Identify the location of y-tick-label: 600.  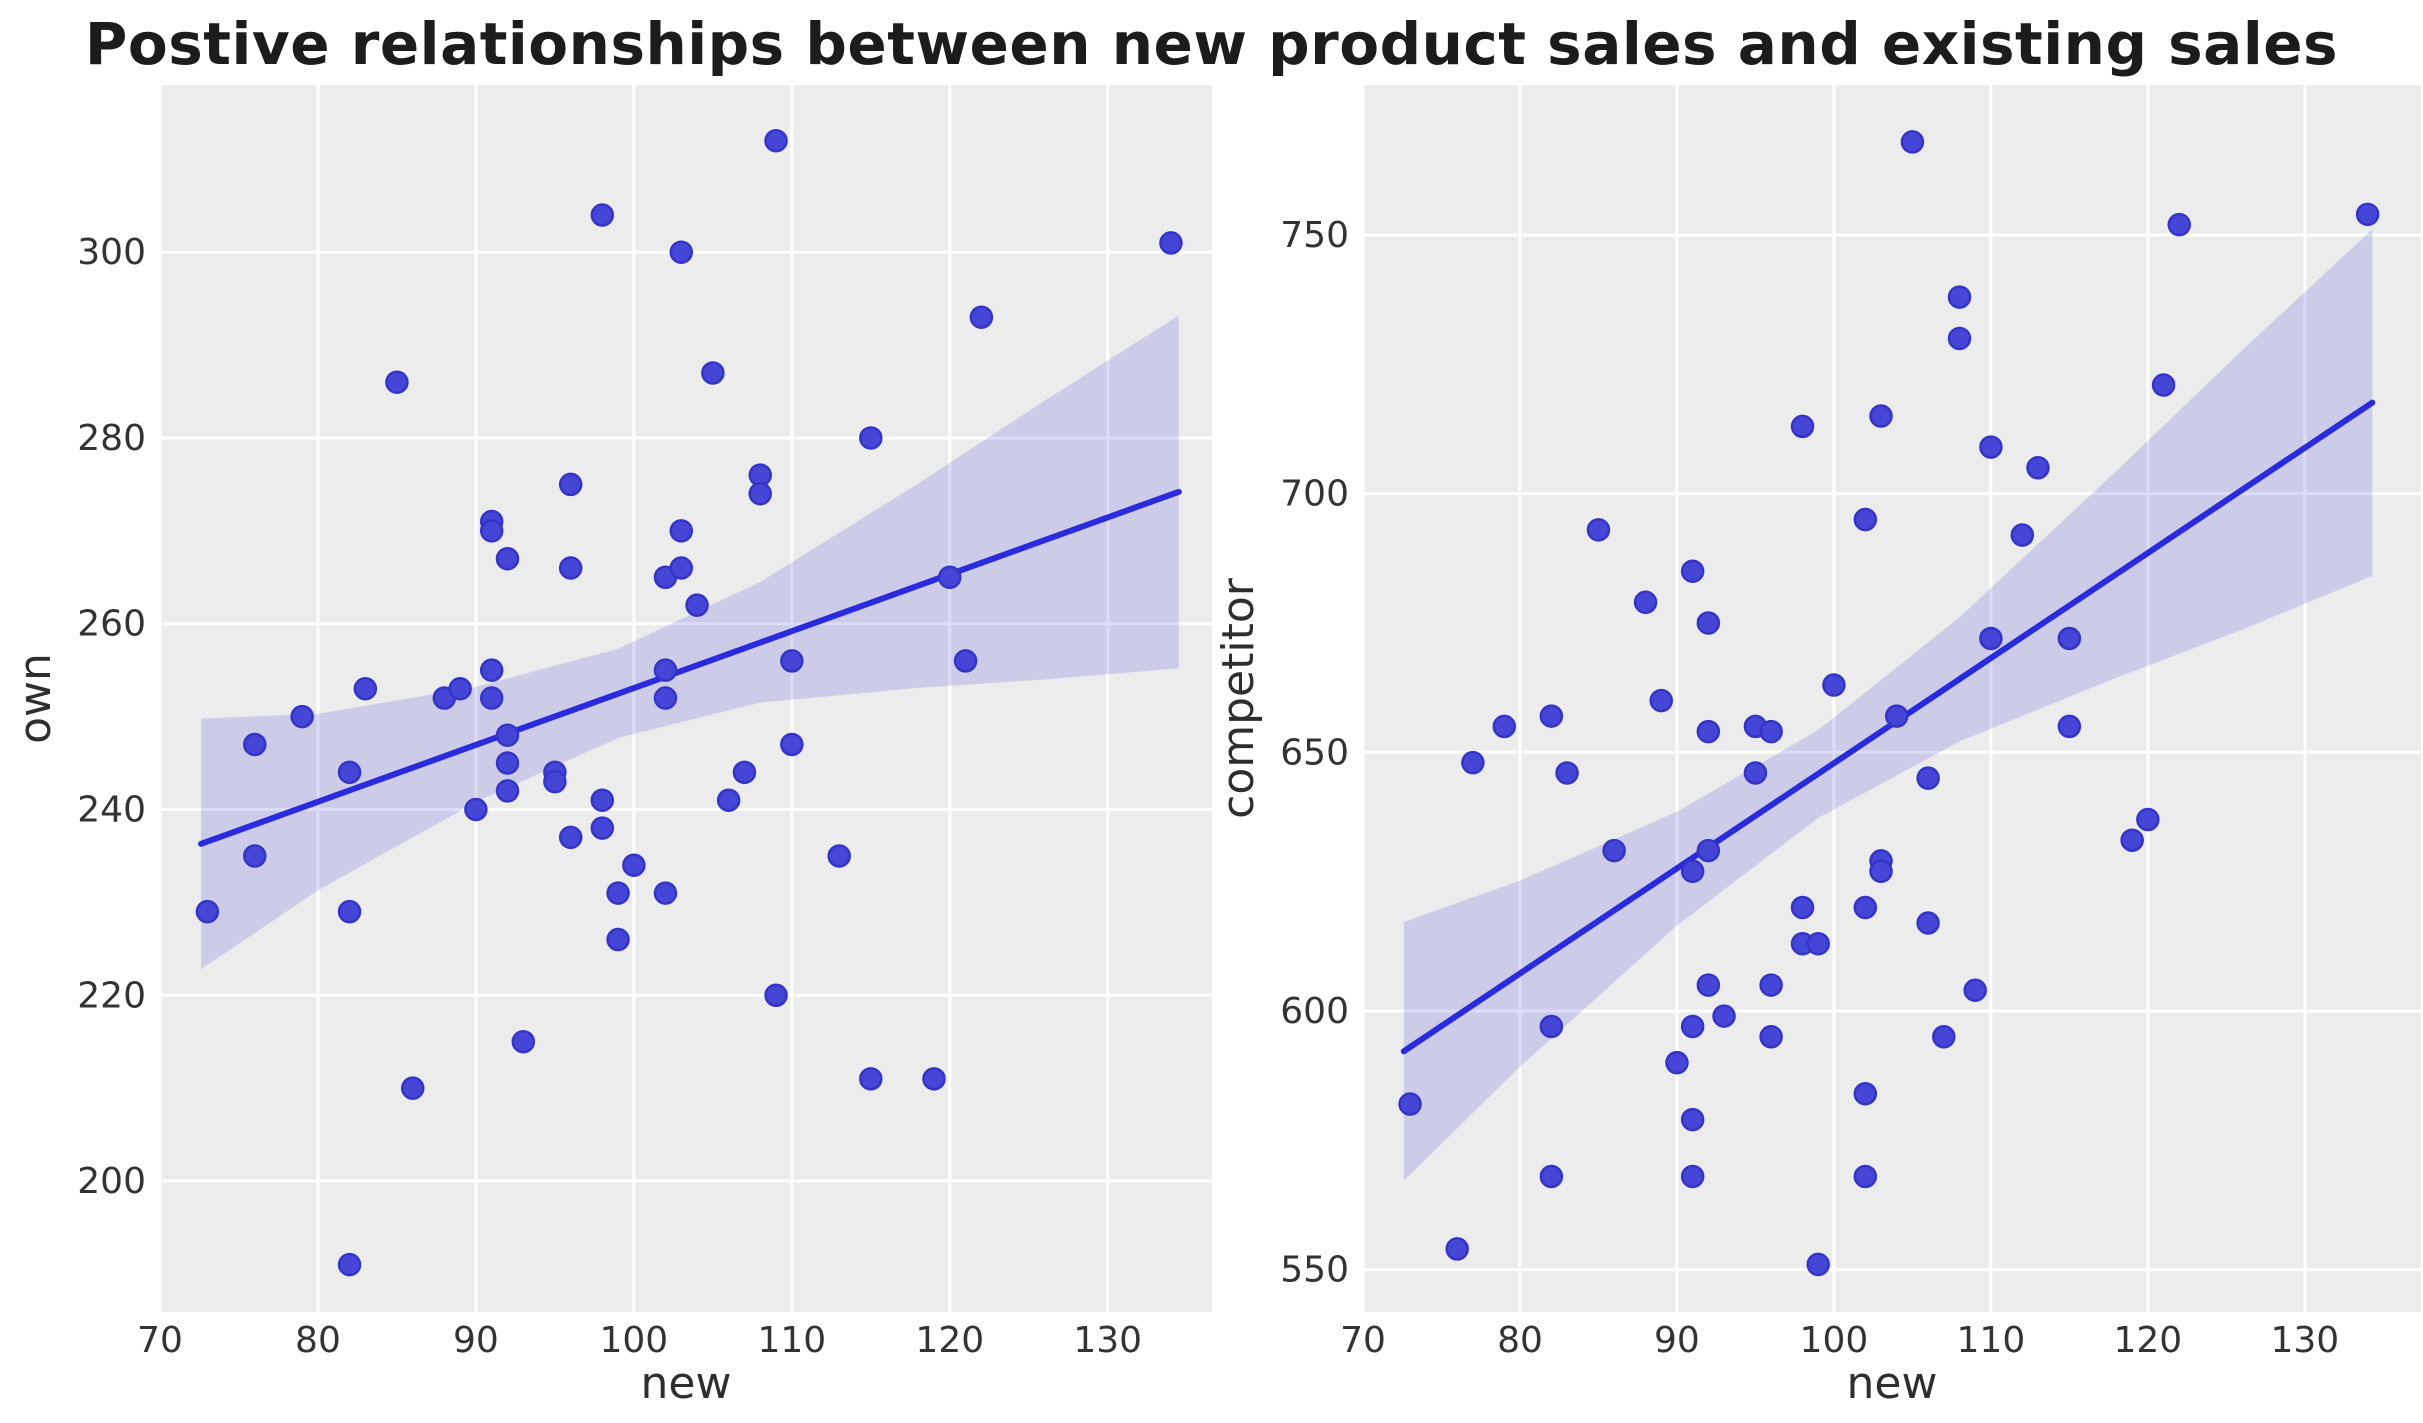
(1314, 1011).